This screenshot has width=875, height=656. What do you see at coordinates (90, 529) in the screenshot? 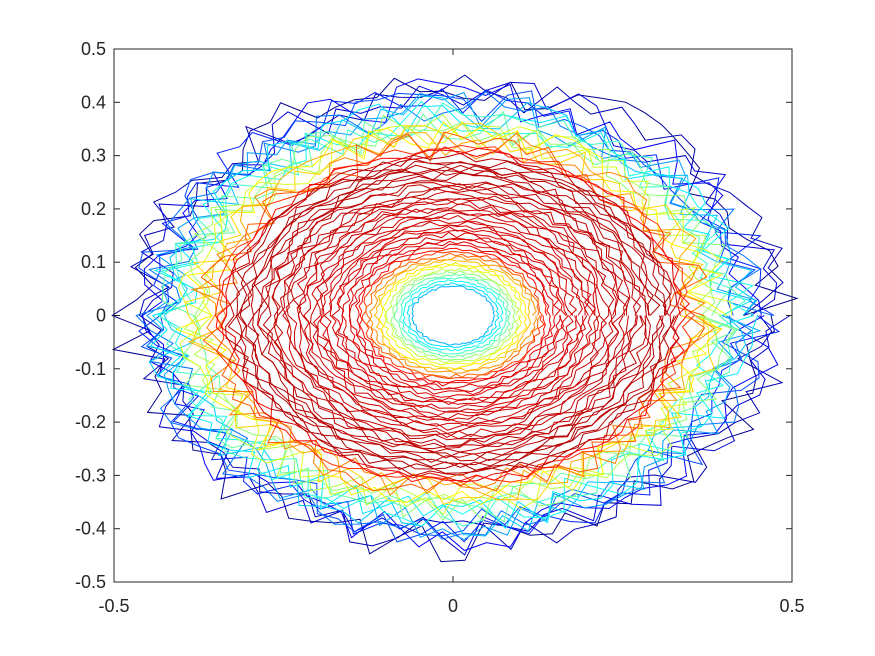
I see `y-tick-label: -0.4` at bounding box center [90, 529].